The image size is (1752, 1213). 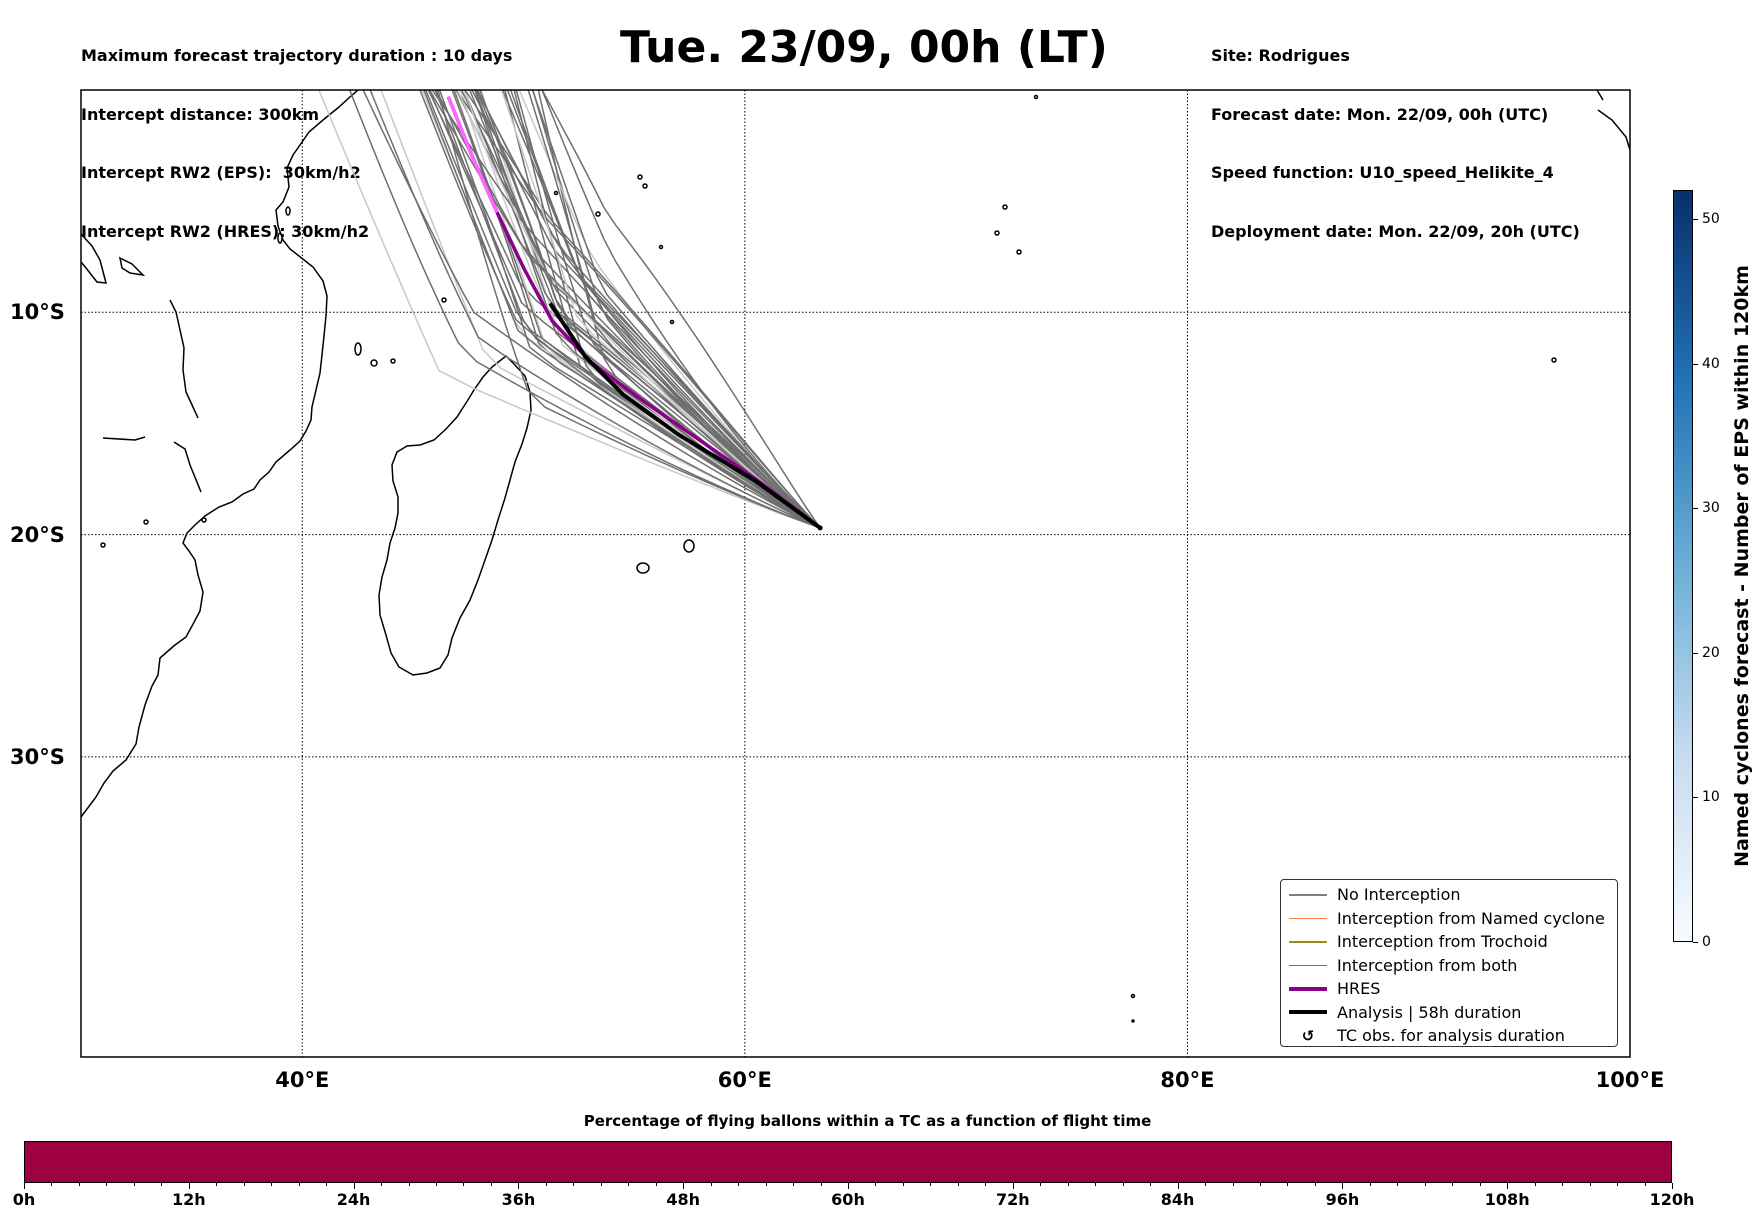 I want to click on madagascar-coastline, so click(x=455, y=515).